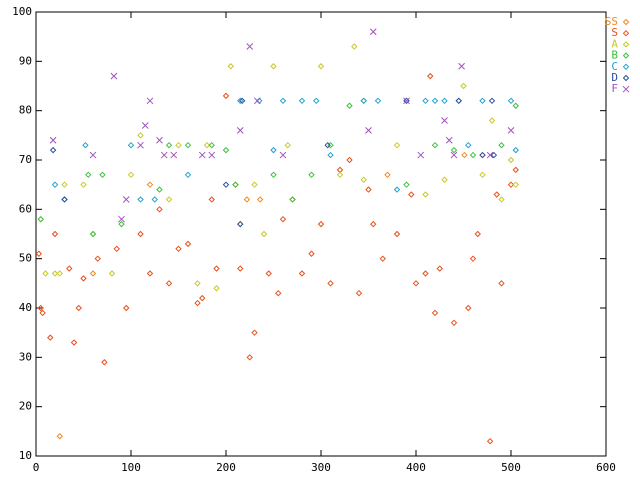 This screenshot has width=640, height=480. Describe the element at coordinates (321, 467) in the screenshot. I see `x-tick-label: 300` at that location.